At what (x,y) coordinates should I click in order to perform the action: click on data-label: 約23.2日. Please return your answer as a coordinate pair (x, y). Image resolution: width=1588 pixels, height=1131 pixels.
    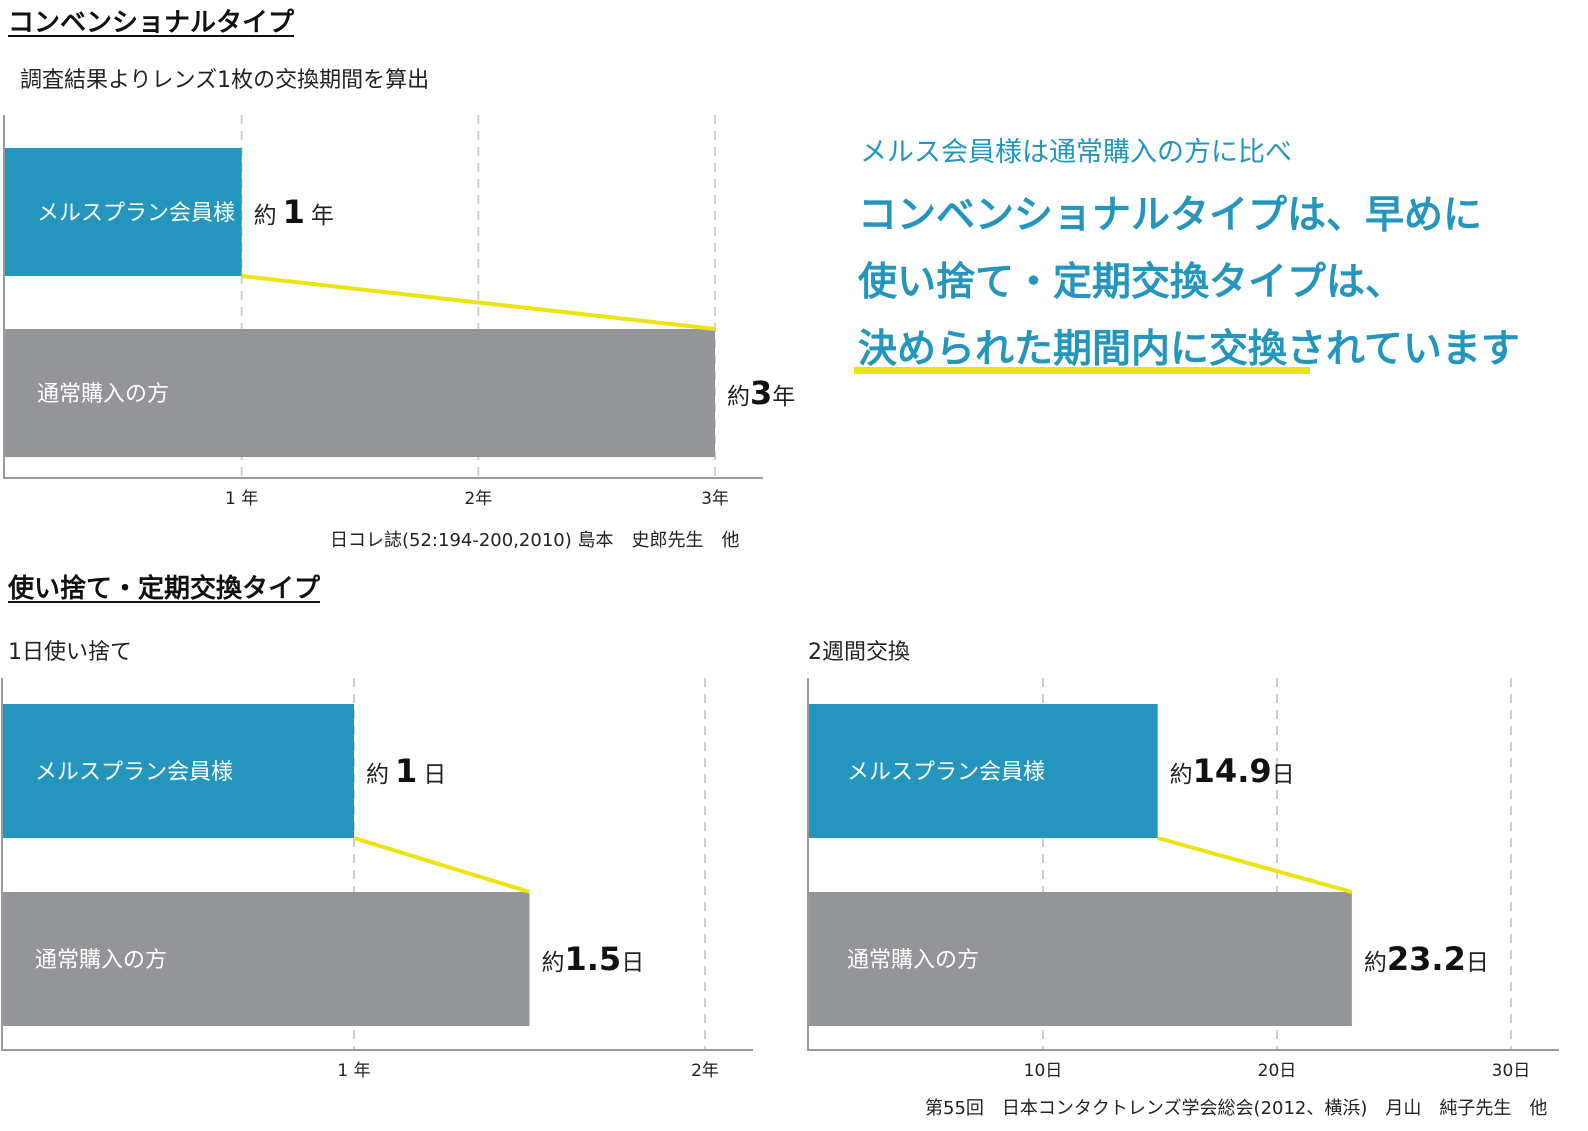
    Looking at the image, I should click on (1426, 959).